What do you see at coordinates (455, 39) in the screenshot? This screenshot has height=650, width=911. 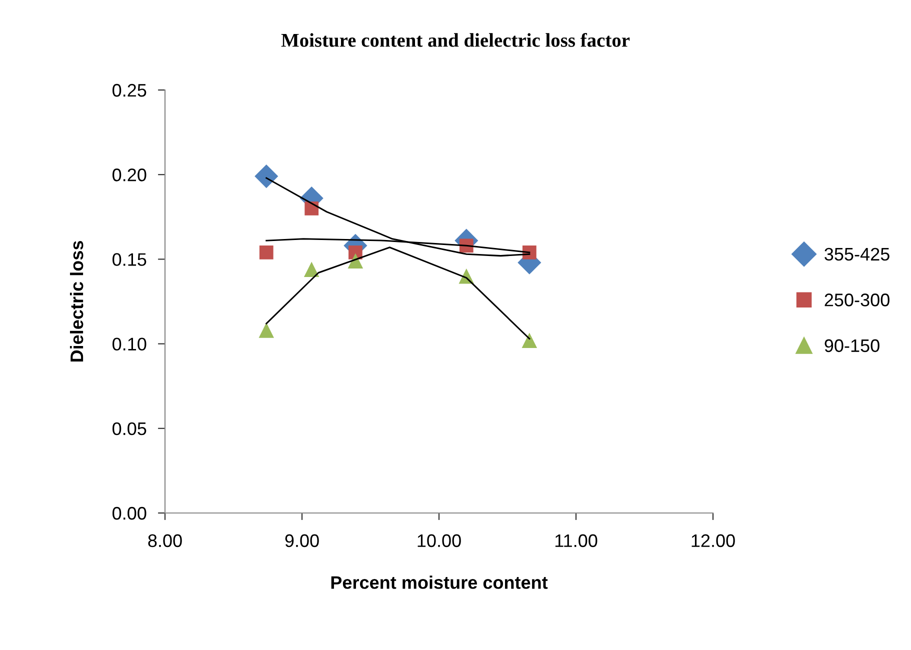 I see `chart-title: Moisture content and dielectric loss factor` at bounding box center [455, 39].